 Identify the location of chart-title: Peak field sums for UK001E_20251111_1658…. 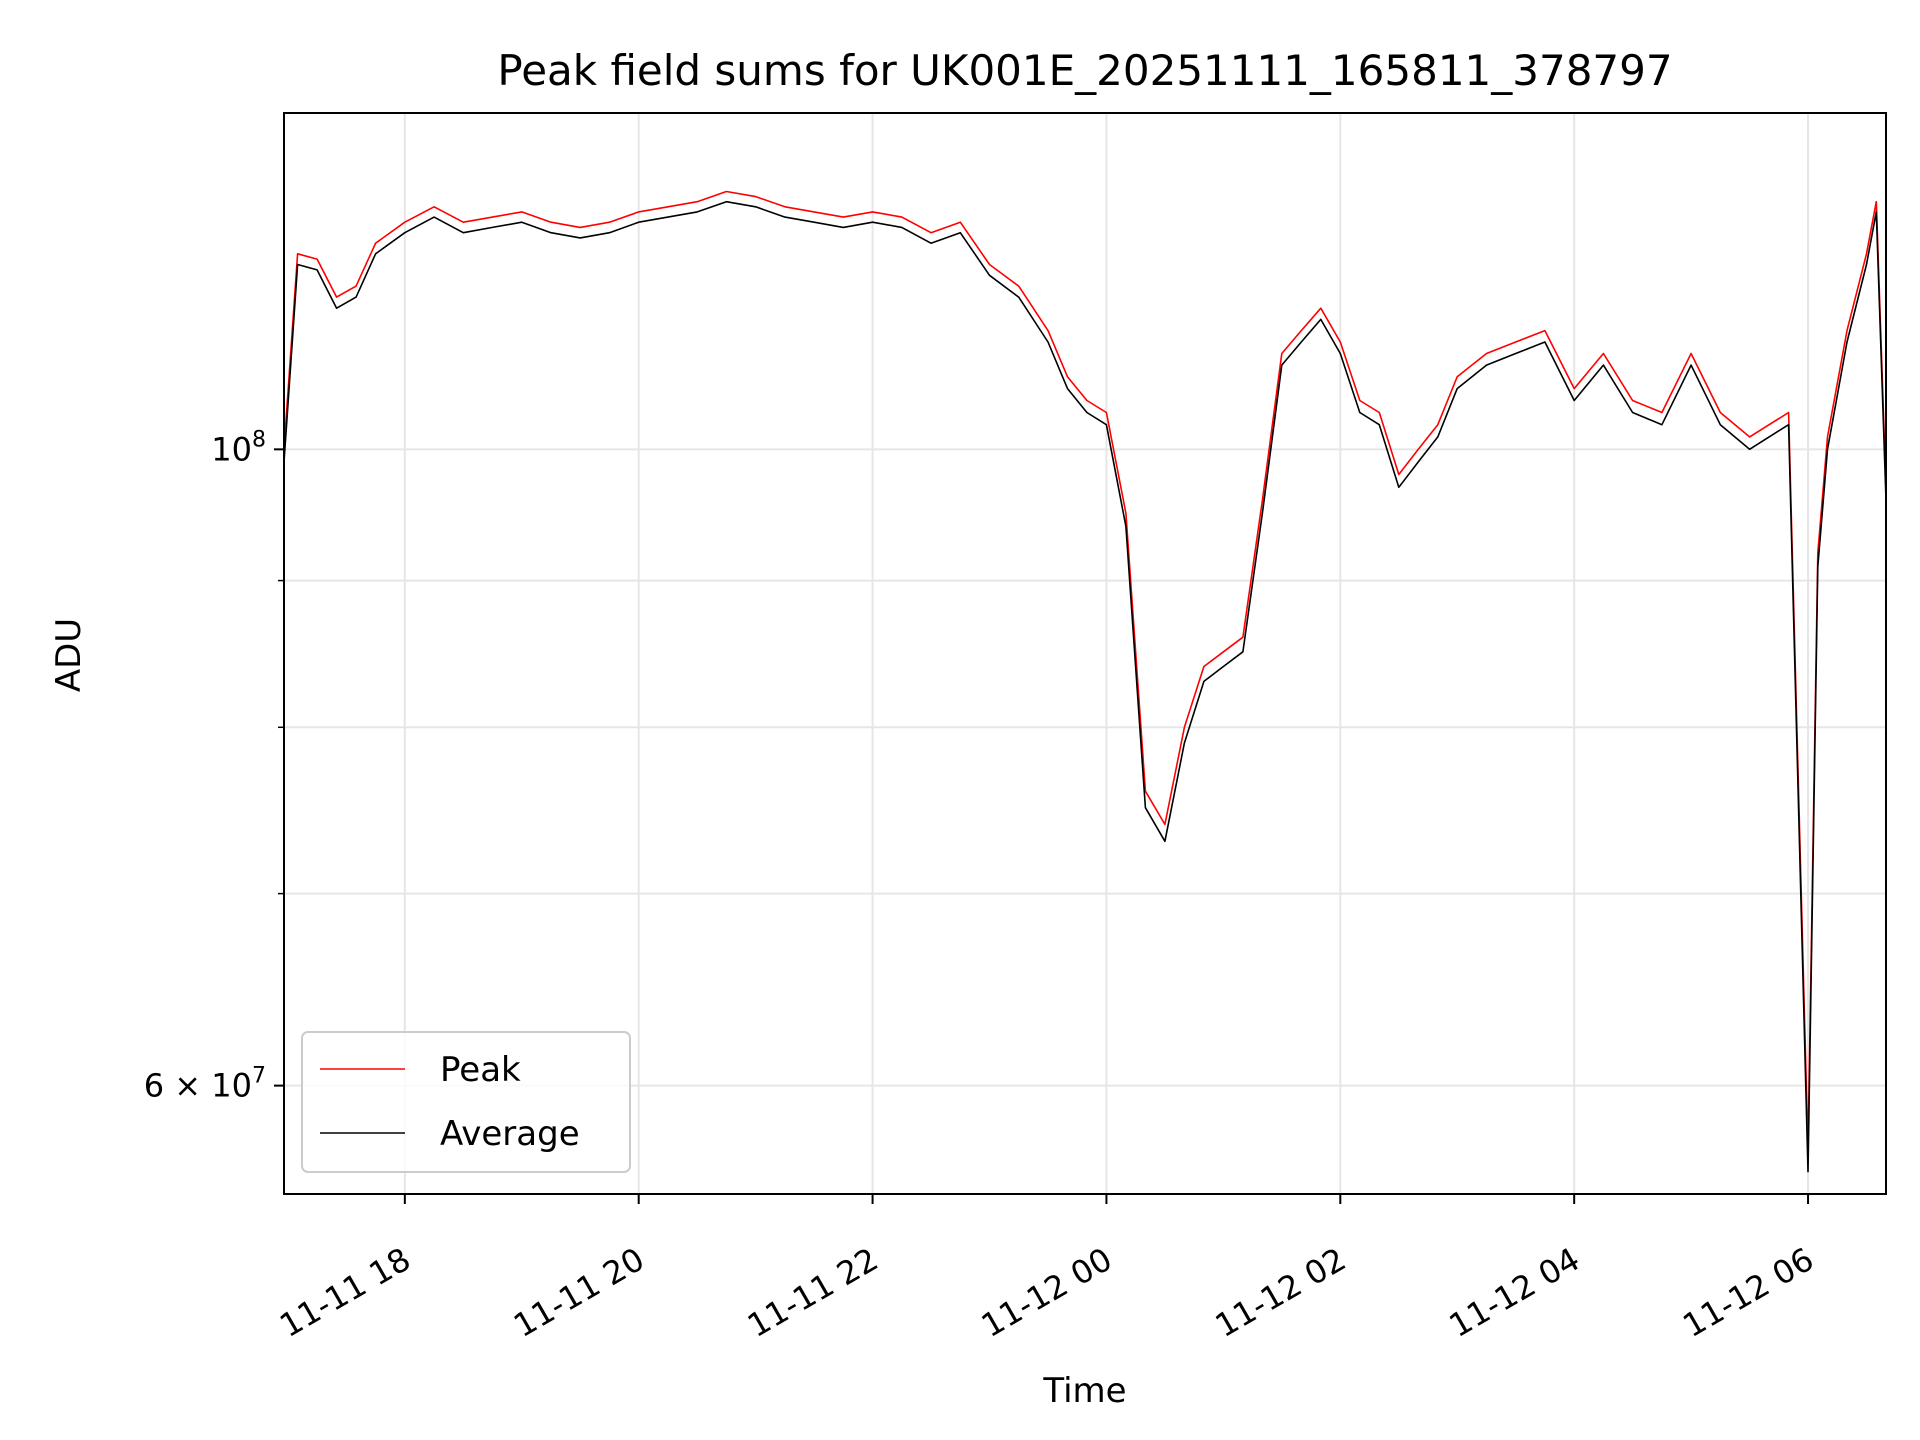
(1084, 70).